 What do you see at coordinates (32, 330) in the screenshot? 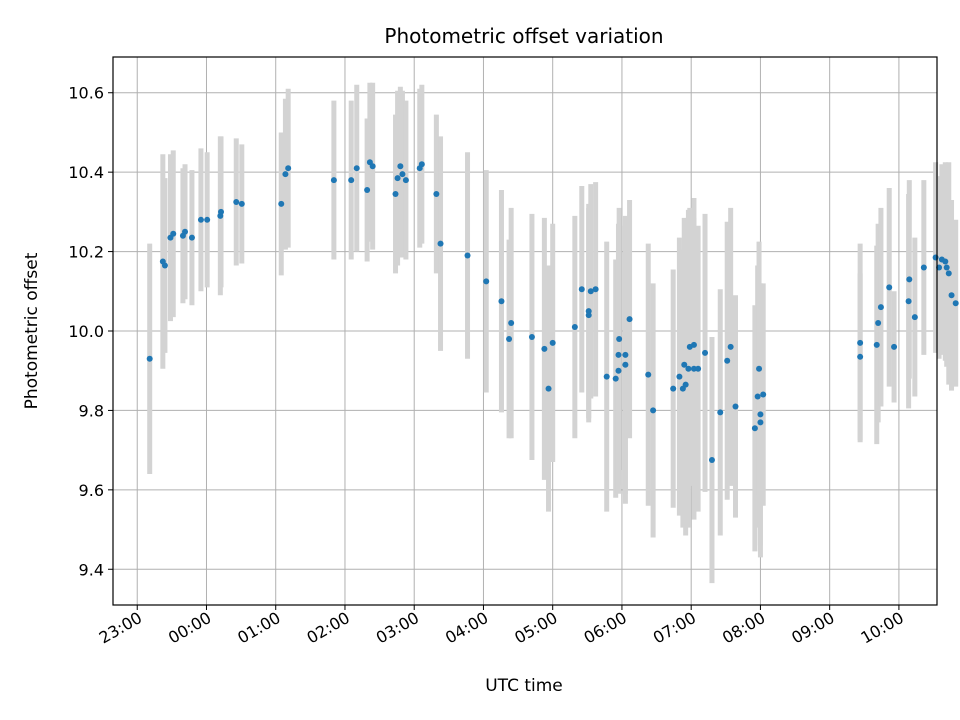
I see `y-axis-label: Photometric offset` at bounding box center [32, 330].